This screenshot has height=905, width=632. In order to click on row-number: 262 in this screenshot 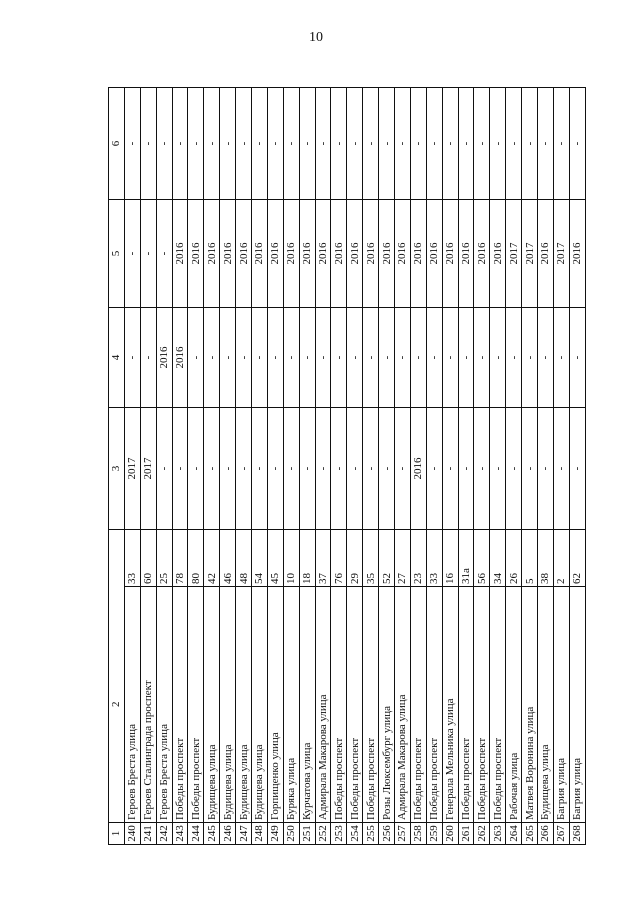, I will do `click(481, 833)`.